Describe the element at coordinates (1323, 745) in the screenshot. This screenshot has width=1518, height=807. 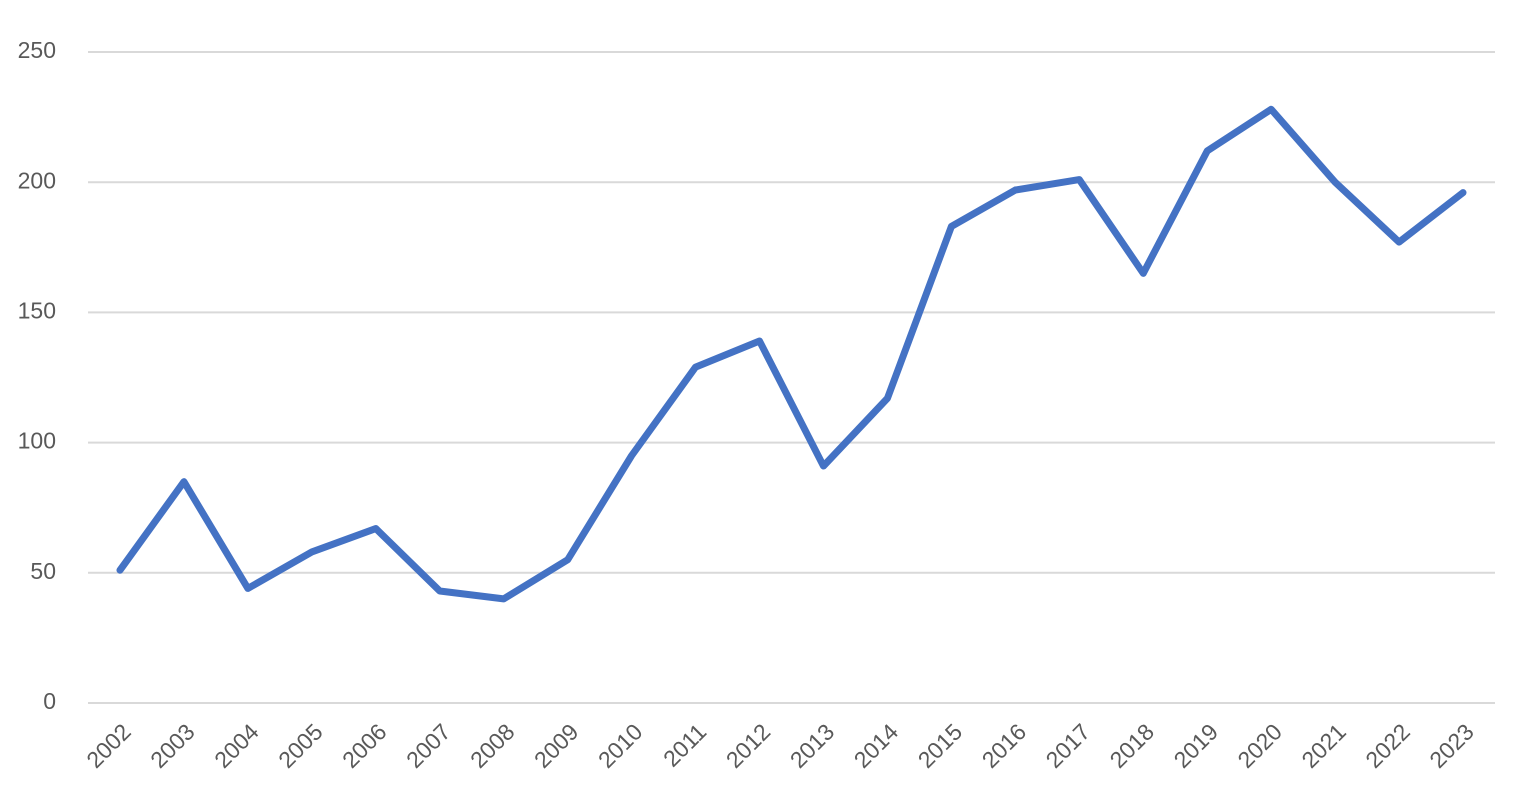
I see `x-tick-label: 2021` at that location.